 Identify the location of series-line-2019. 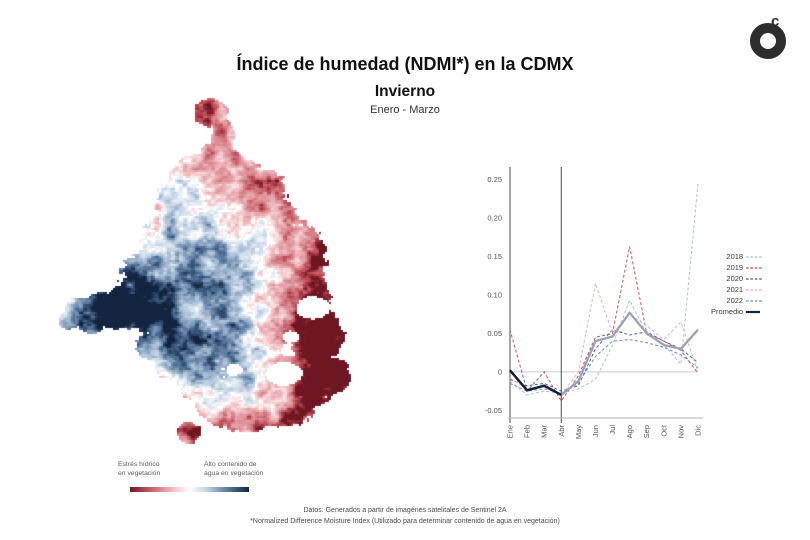
(604, 324).